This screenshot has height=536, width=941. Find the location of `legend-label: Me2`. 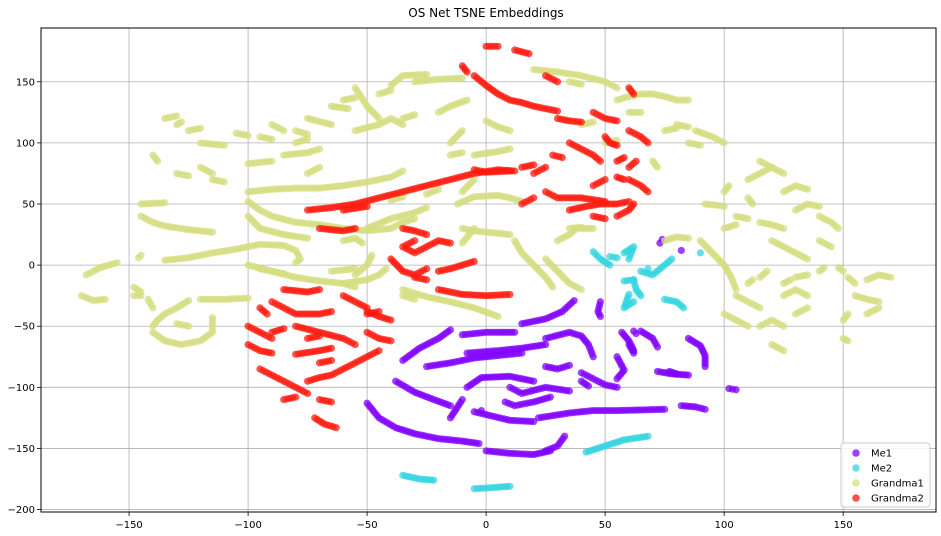

legend-label: Me2 is located at coordinates (881, 469).